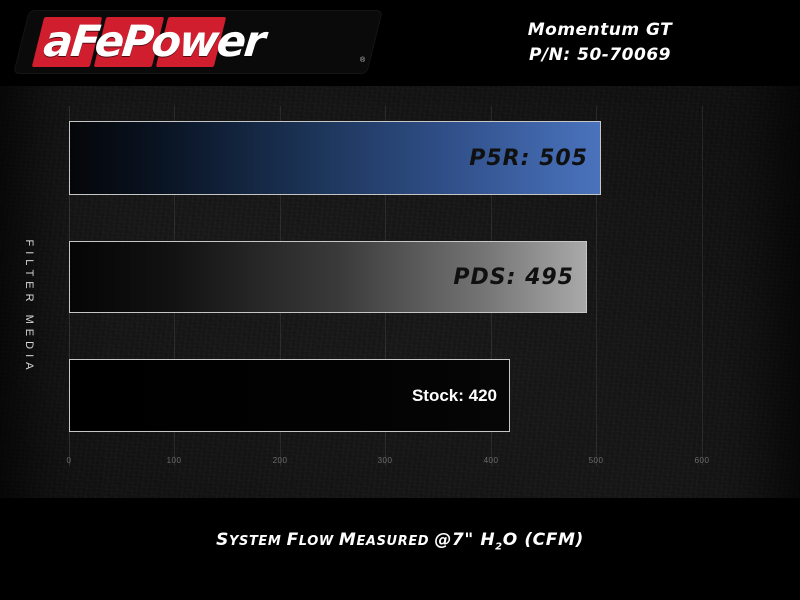  I want to click on bar-label-stock: Stock: 420, so click(454, 395).